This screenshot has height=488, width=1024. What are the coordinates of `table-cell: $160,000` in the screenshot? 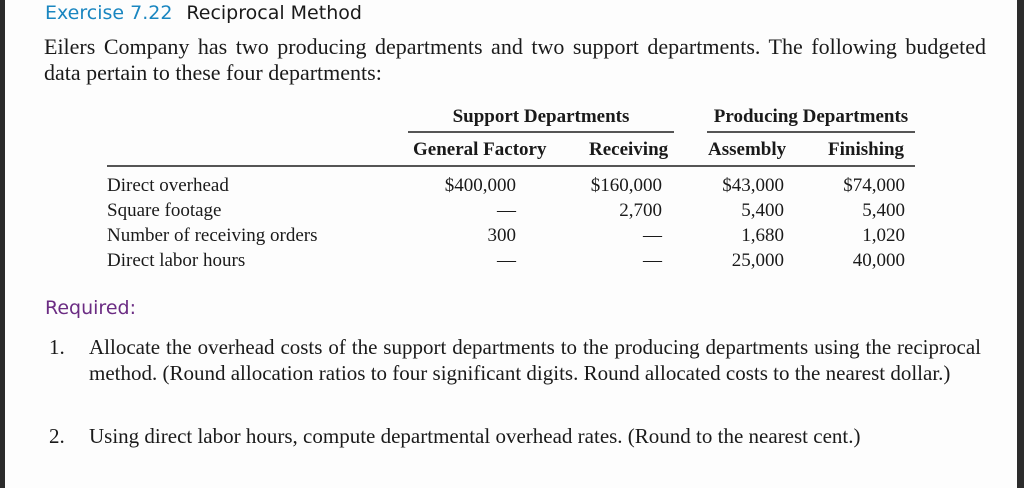 It's located at (626, 185).